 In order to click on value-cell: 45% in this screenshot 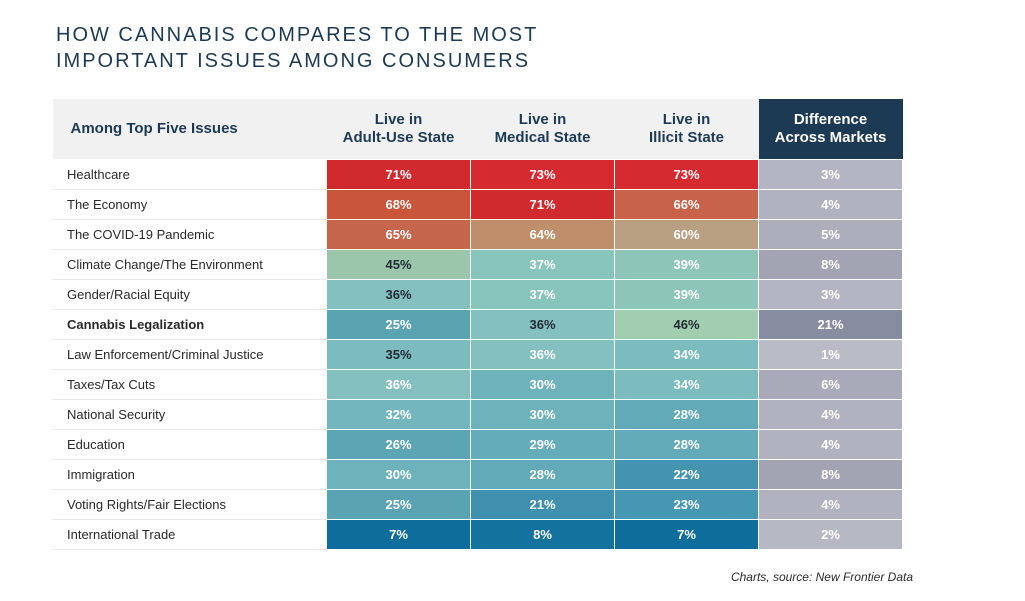, I will do `click(398, 264)`.